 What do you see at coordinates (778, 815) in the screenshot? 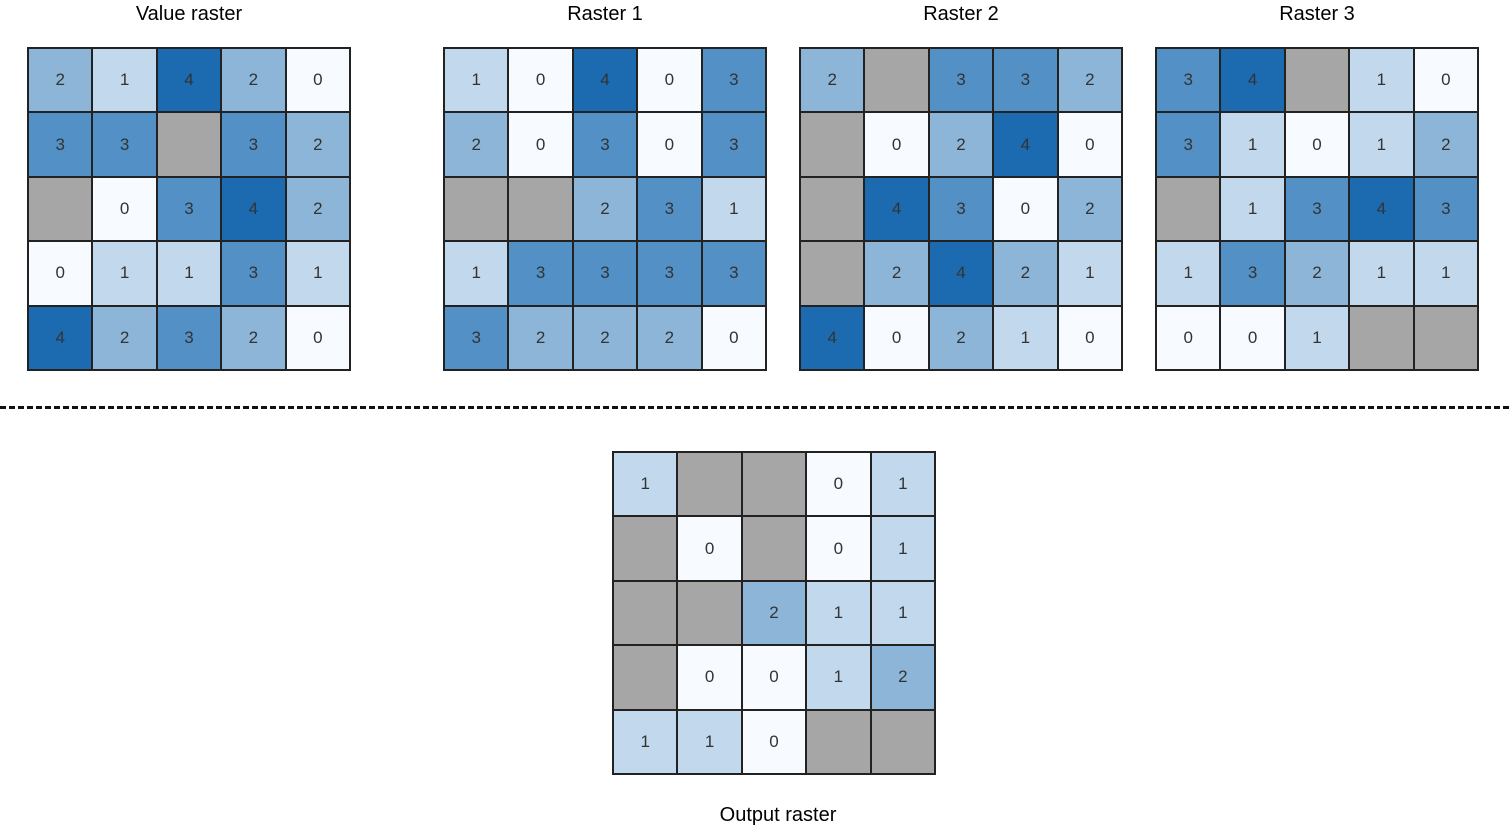
I see `output-raster-title: Output raster` at bounding box center [778, 815].